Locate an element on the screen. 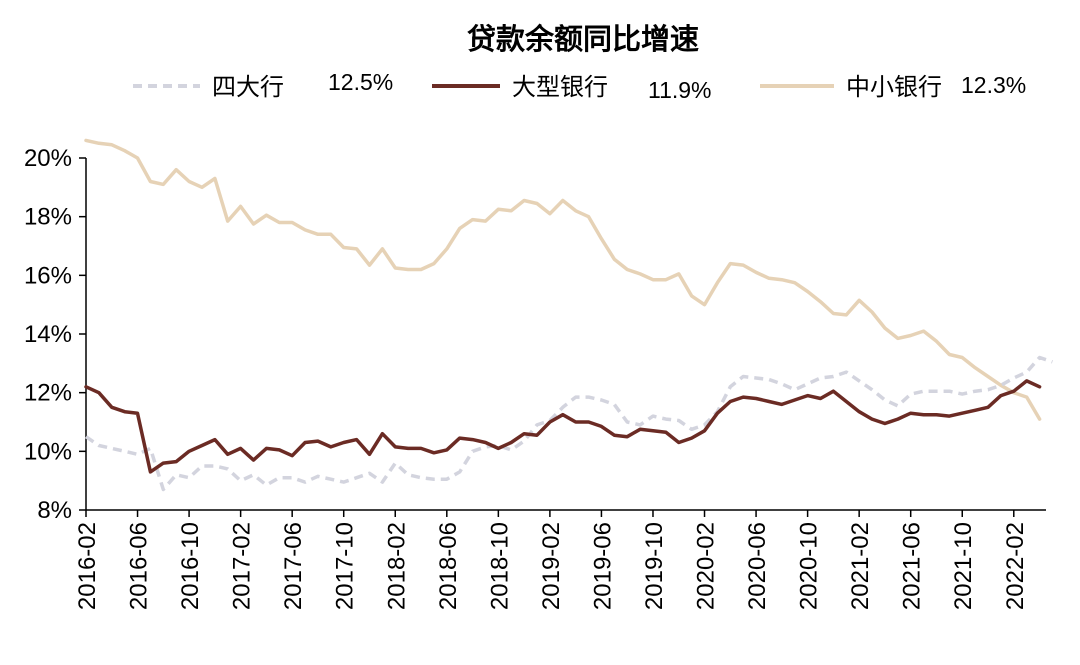 The width and height of the screenshot is (1080, 665). x-tick-label: 2016-10 is located at coordinates (190, 566).